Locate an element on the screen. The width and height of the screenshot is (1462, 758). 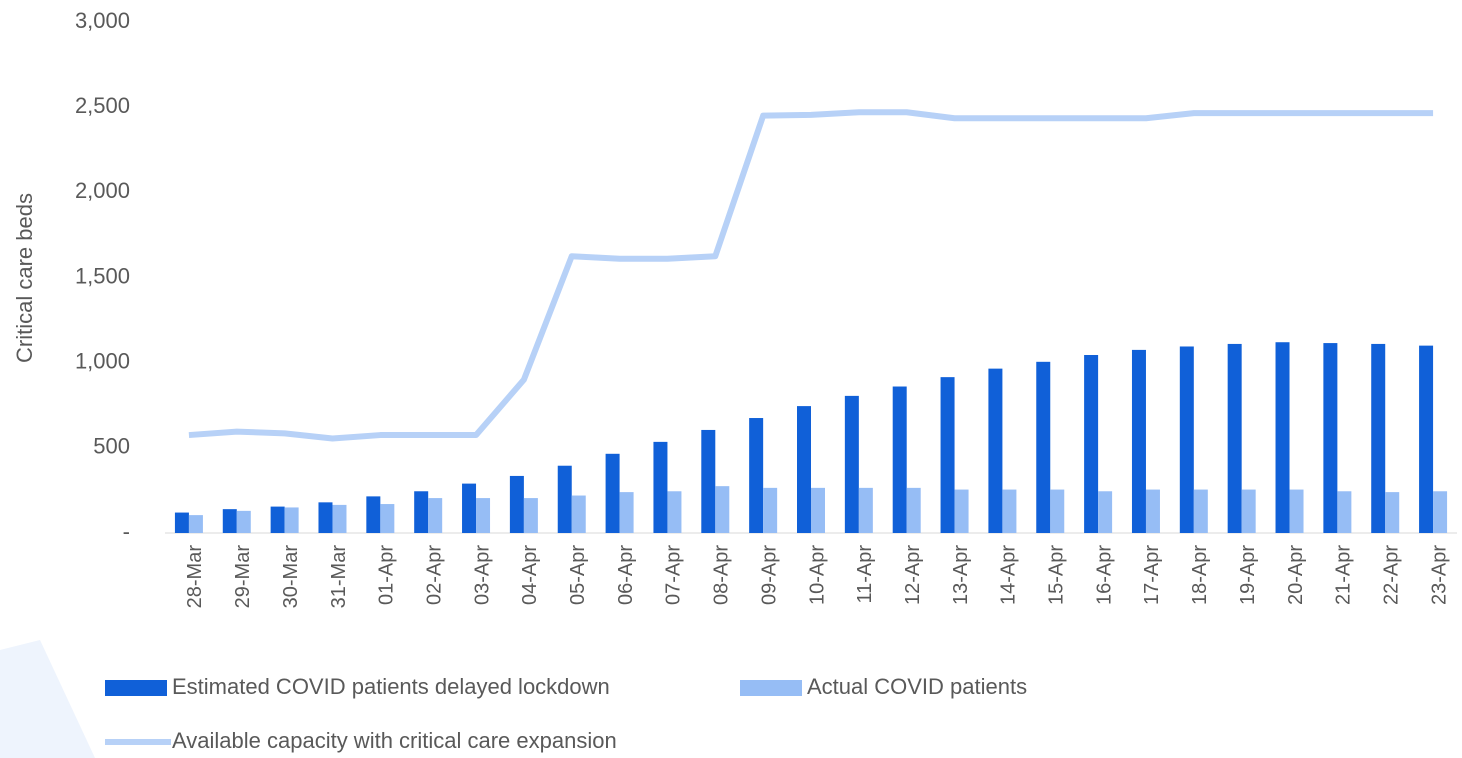
x-tick-label: 30-Mar is located at coordinates (291, 577).